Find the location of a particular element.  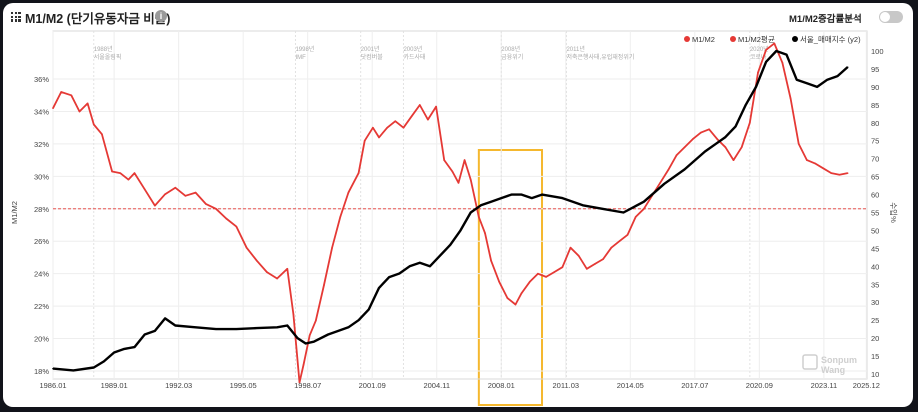

info-icon: i is located at coordinates (161, 16).